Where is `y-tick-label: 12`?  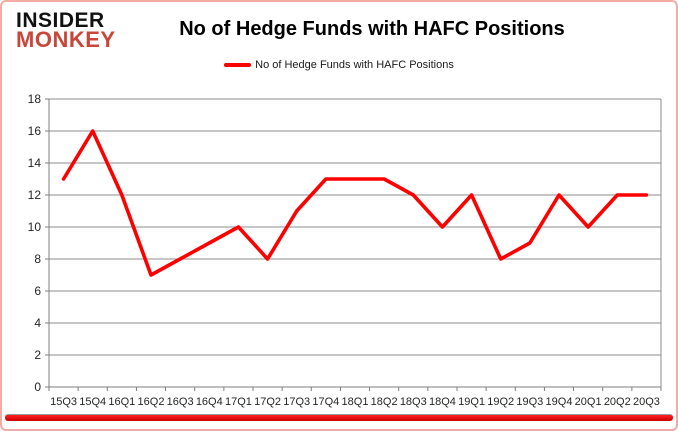
y-tick-label: 12 is located at coordinates (35, 195).